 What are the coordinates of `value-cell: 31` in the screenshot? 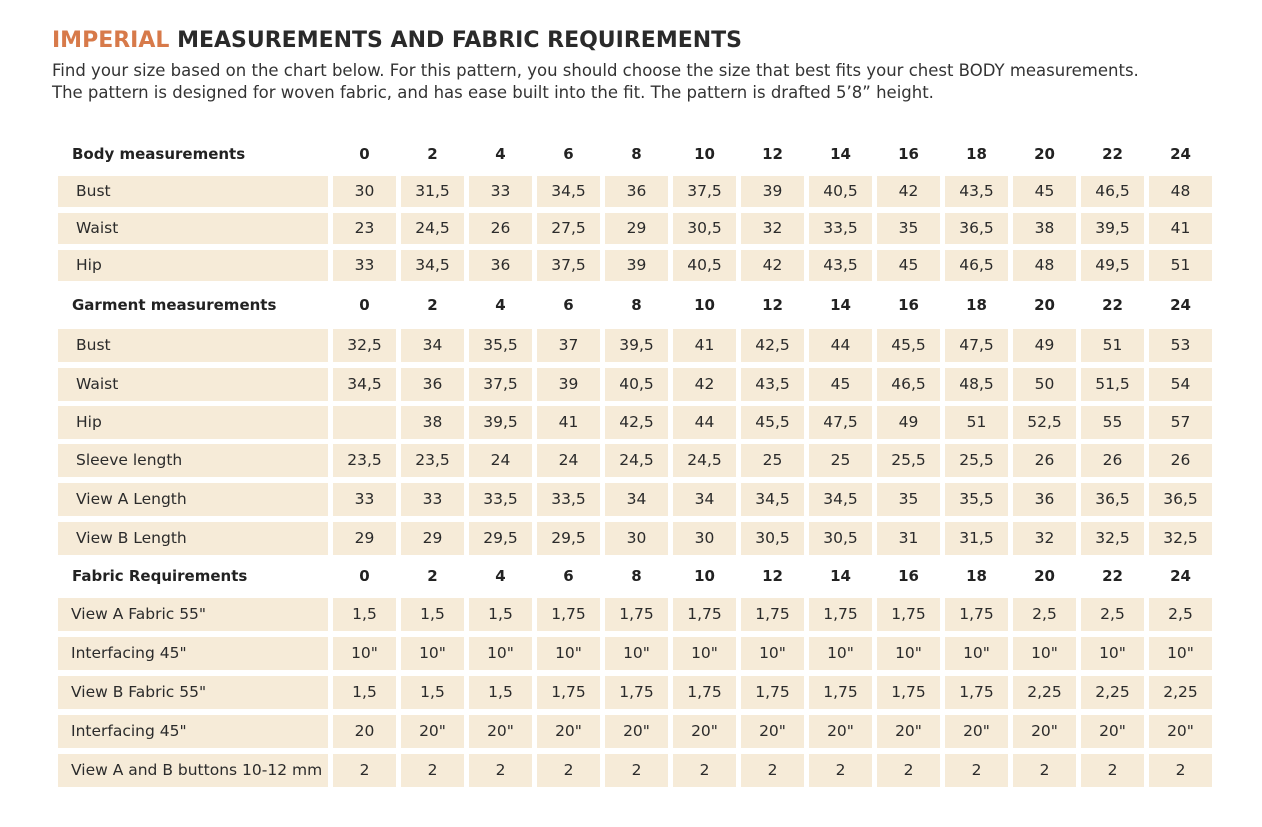 It's located at (908, 538).